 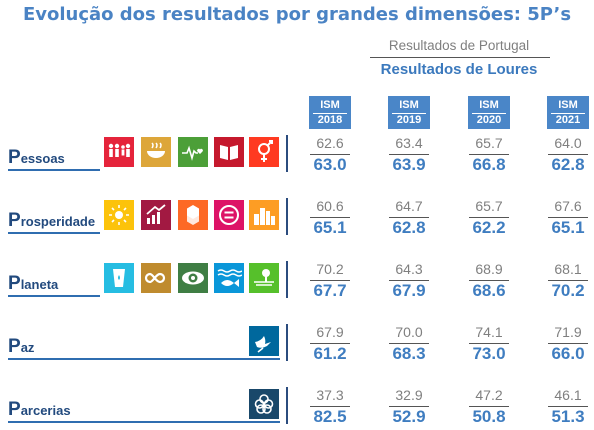 What do you see at coordinates (409, 227) in the screenshot?
I see `value-loures: 62.8` at bounding box center [409, 227].